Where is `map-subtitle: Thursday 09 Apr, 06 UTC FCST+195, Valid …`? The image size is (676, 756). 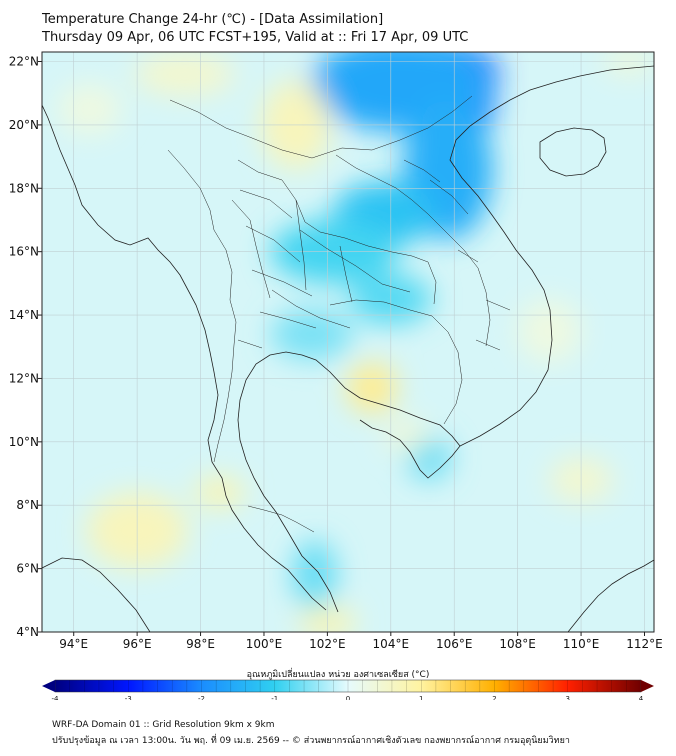 map-subtitle: Thursday 09 Apr, 06 UTC FCST+195, Valid … is located at coordinates (255, 37).